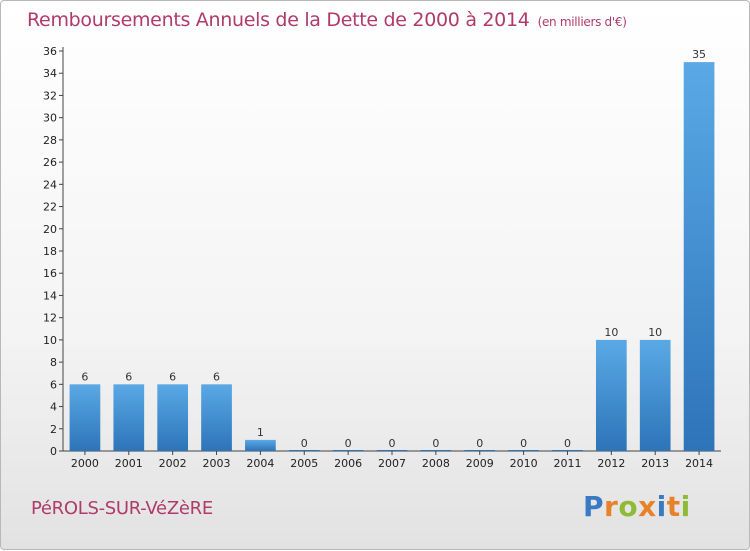 The image size is (750, 551). Describe the element at coordinates (611, 395) in the screenshot. I see `bar-2012` at that location.